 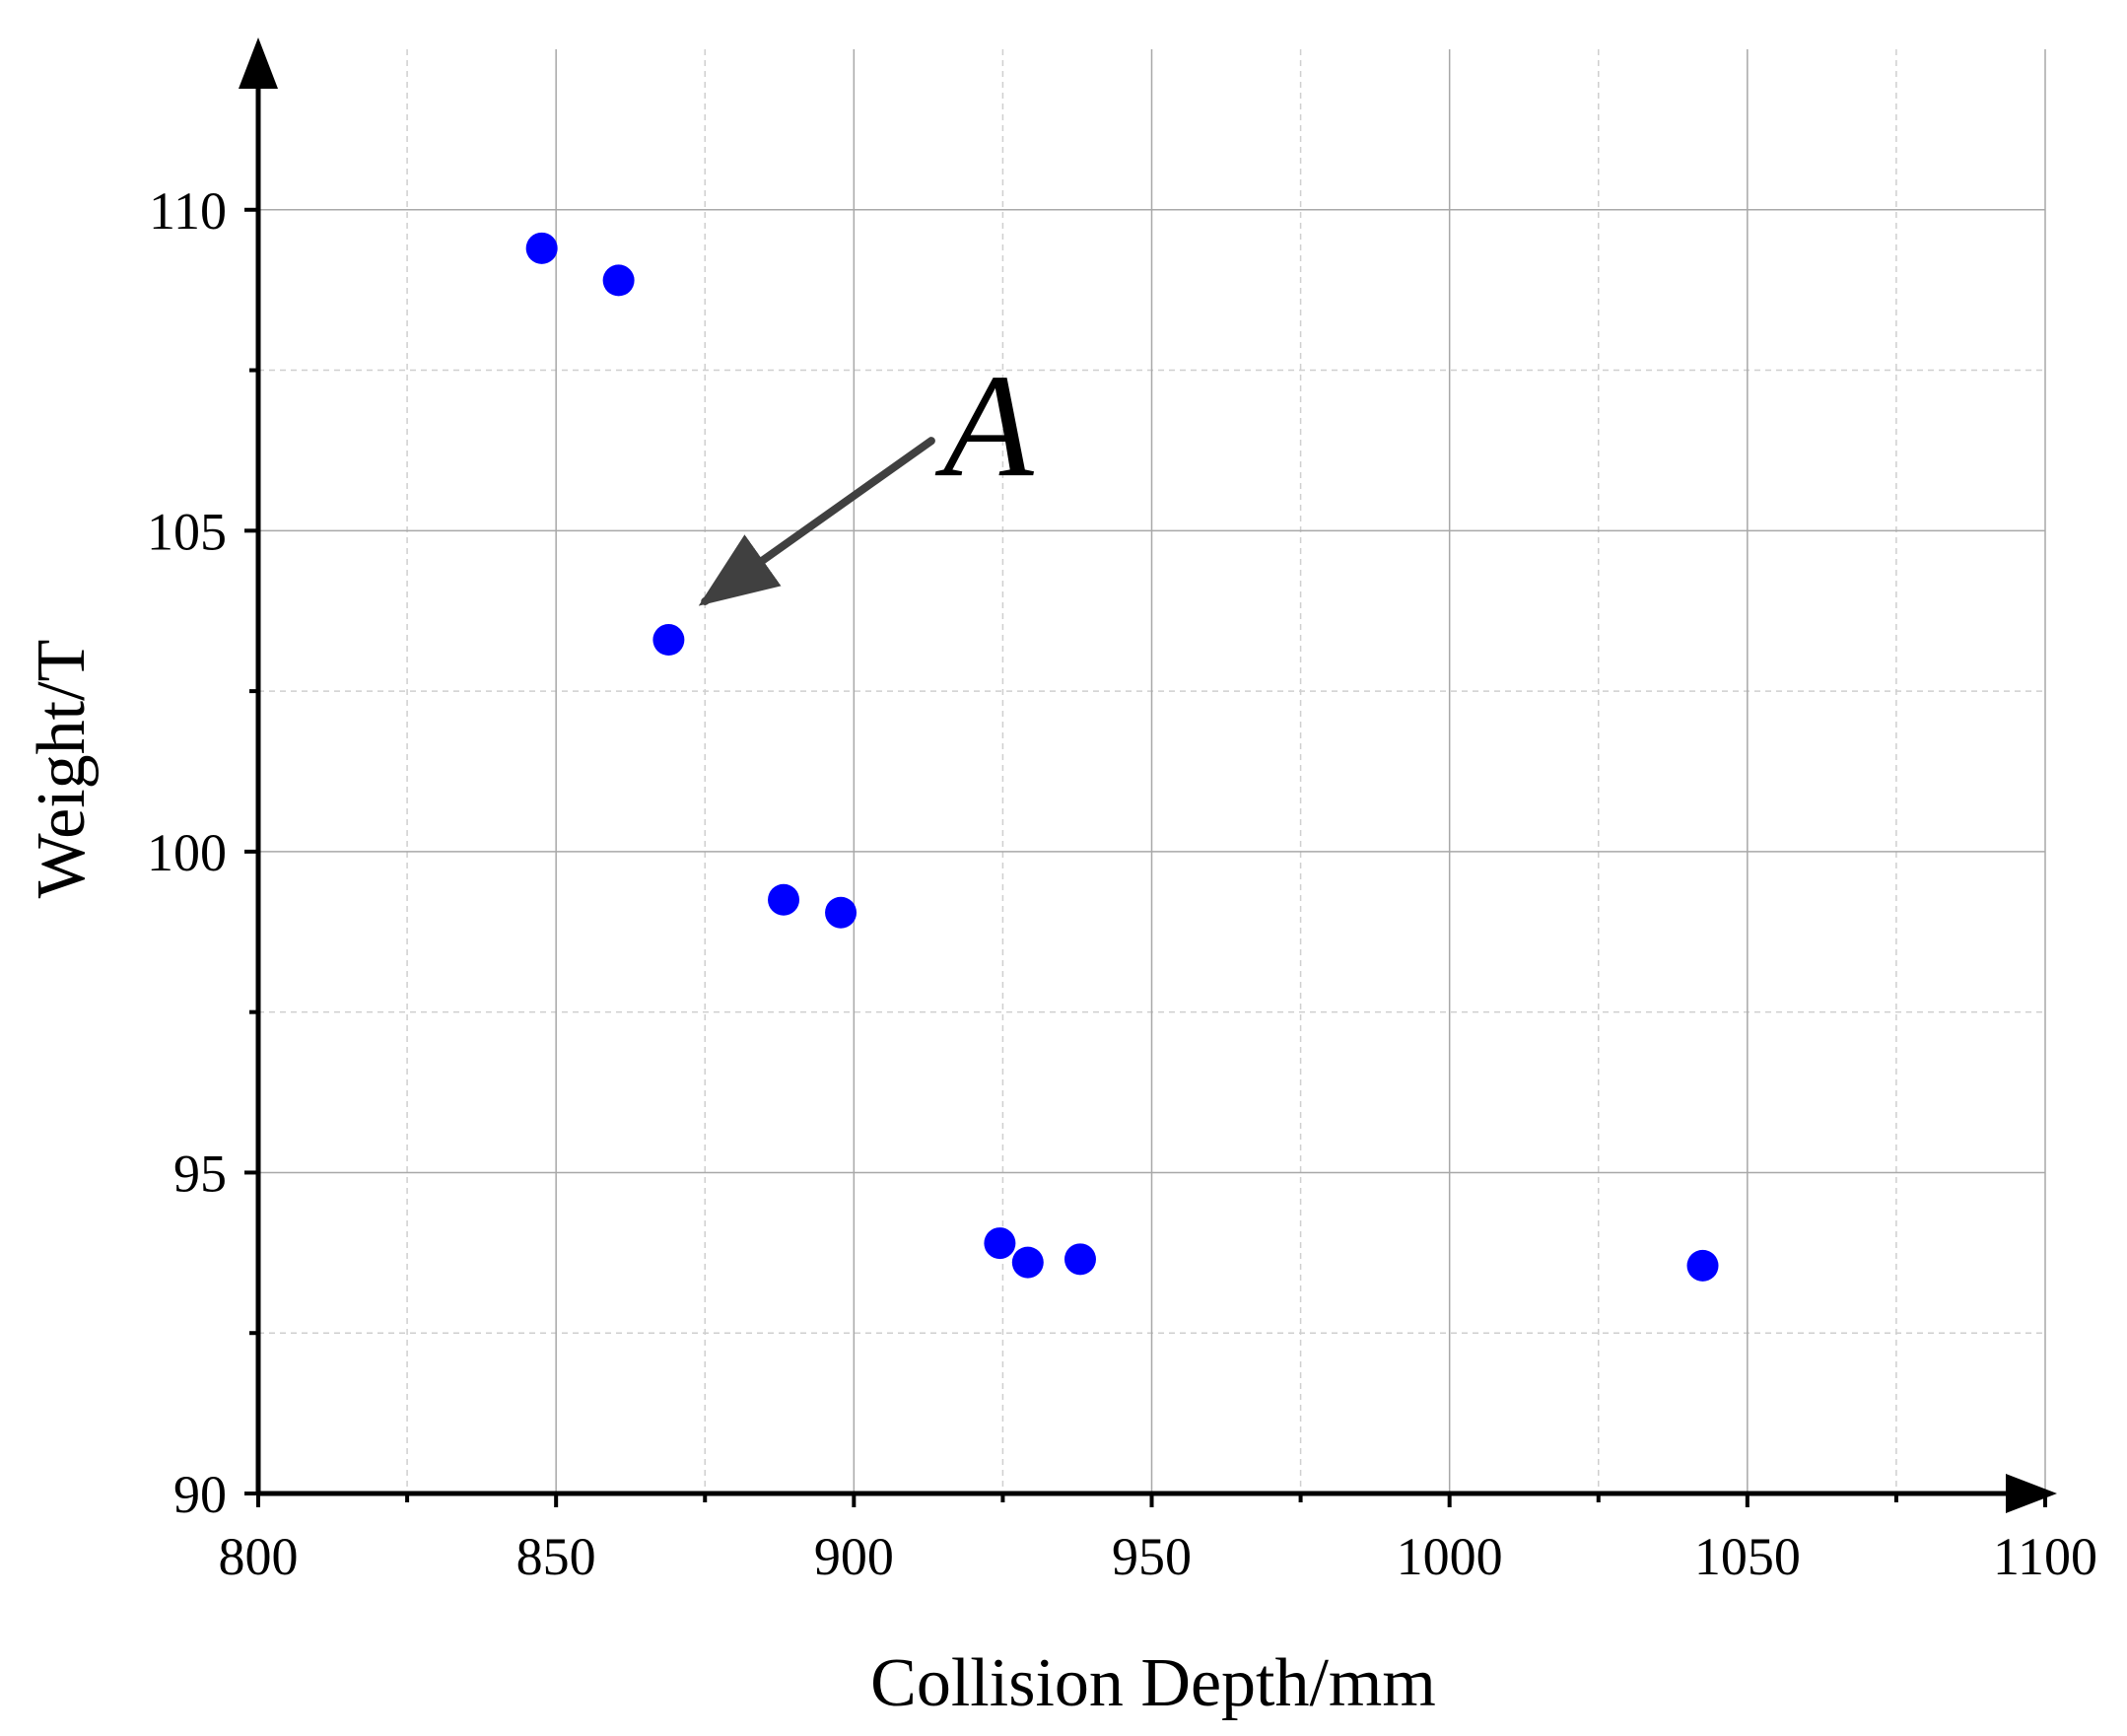 What do you see at coordinates (854, 1556) in the screenshot?
I see `x-tick-label: 900` at bounding box center [854, 1556].